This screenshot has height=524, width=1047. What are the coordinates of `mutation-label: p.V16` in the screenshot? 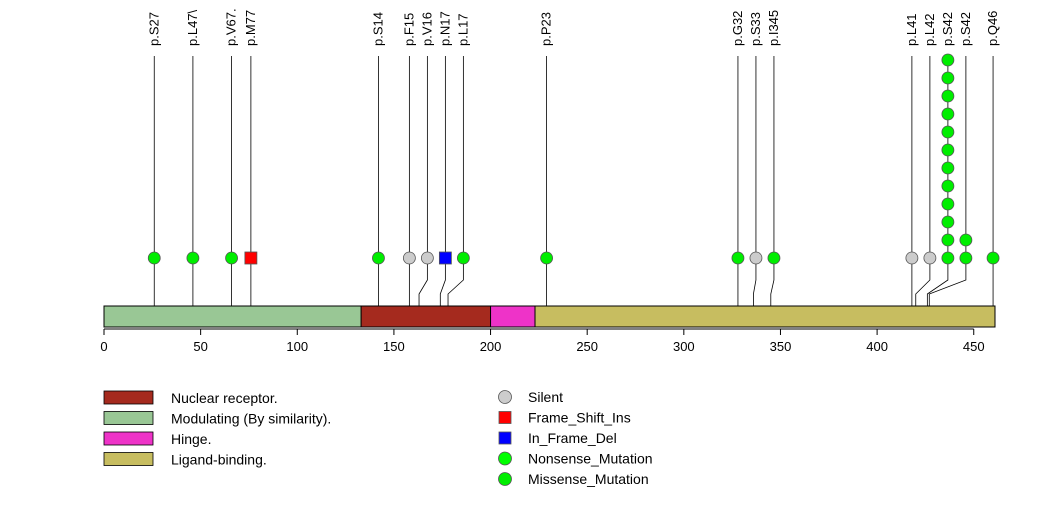 It's located at (426, 29).